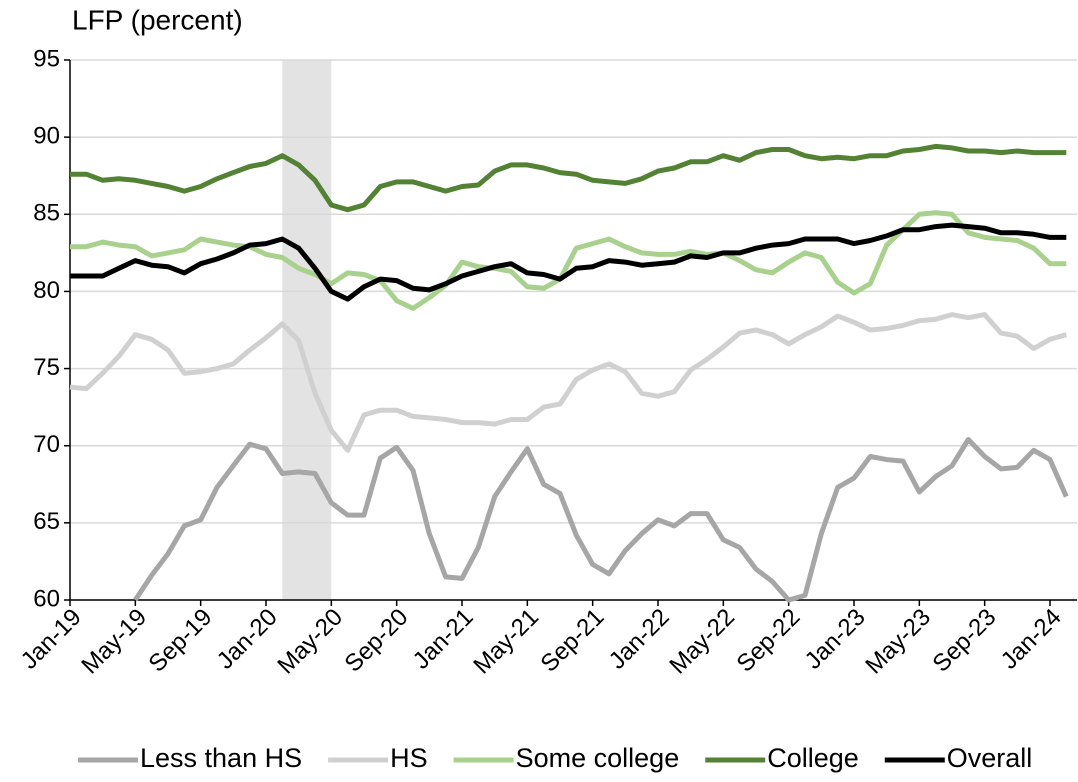 Image resolution: width=1078 pixels, height=782 pixels. I want to click on x-tick-label: Jan-20, so click(247, 639).